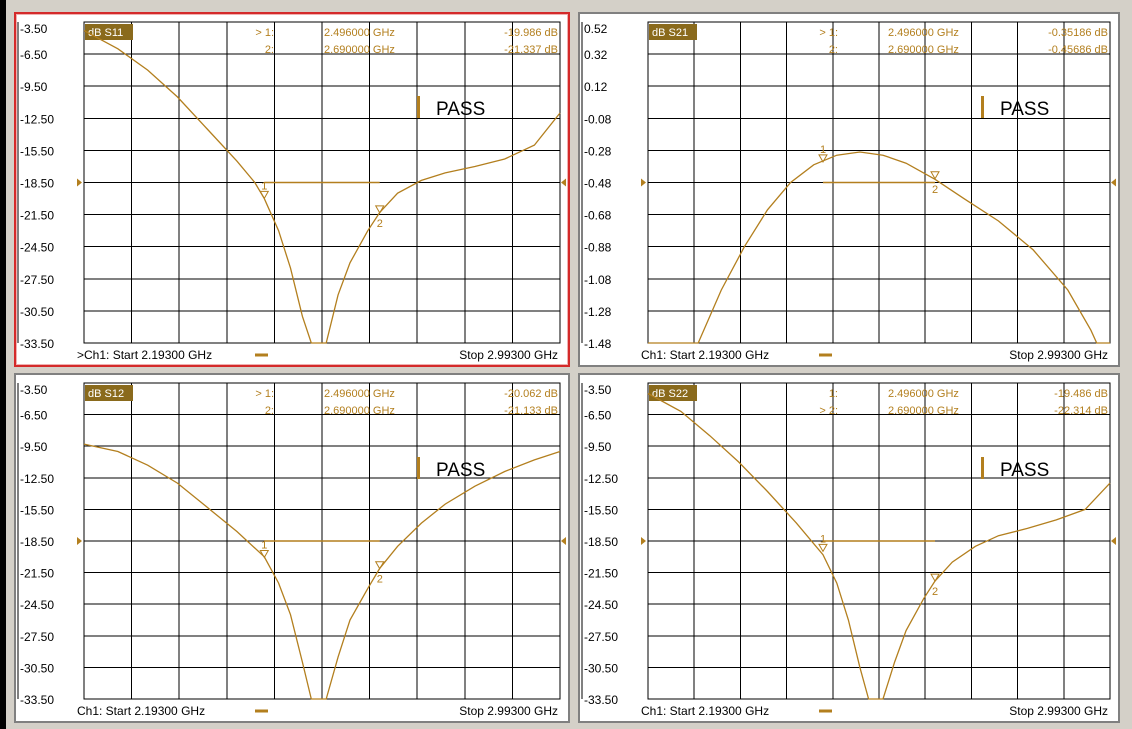 The image size is (1132, 729). Describe the element at coordinates (531, 411) in the screenshot. I see `marker-readout-value: -21.133 dB` at that location.